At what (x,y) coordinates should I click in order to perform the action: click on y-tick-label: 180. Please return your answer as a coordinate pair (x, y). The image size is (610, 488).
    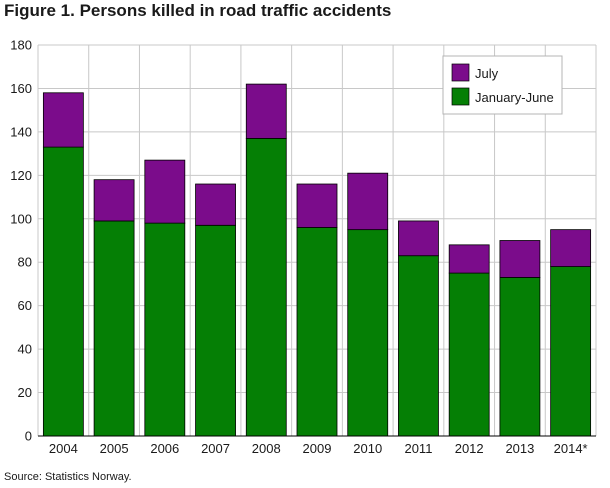
    Looking at the image, I should click on (21, 45).